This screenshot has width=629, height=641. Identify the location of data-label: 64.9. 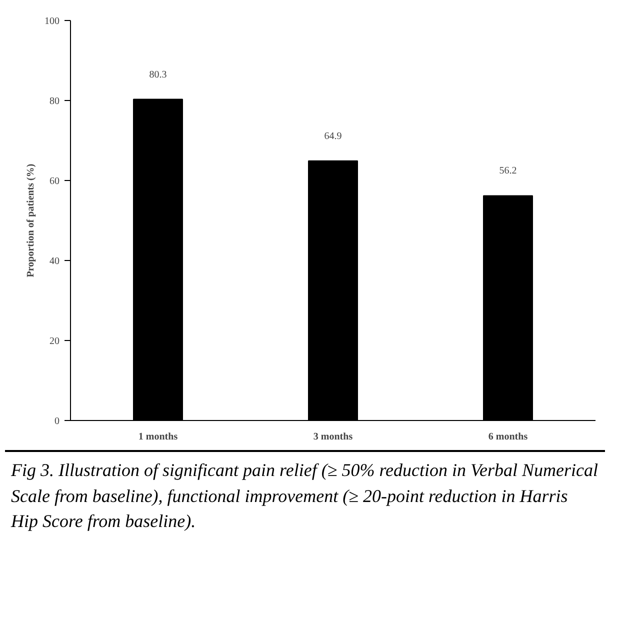
(333, 136).